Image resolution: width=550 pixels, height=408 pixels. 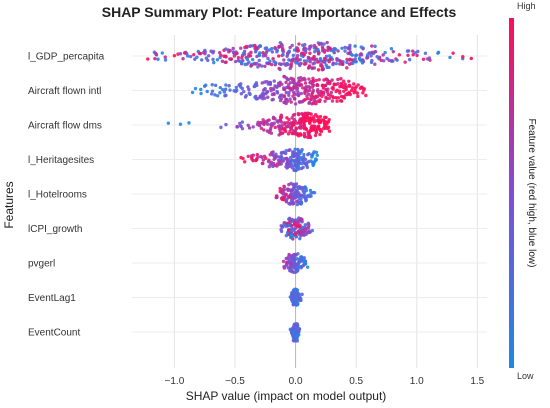 I want to click on y-axis-label: Features, so click(x=9, y=204).